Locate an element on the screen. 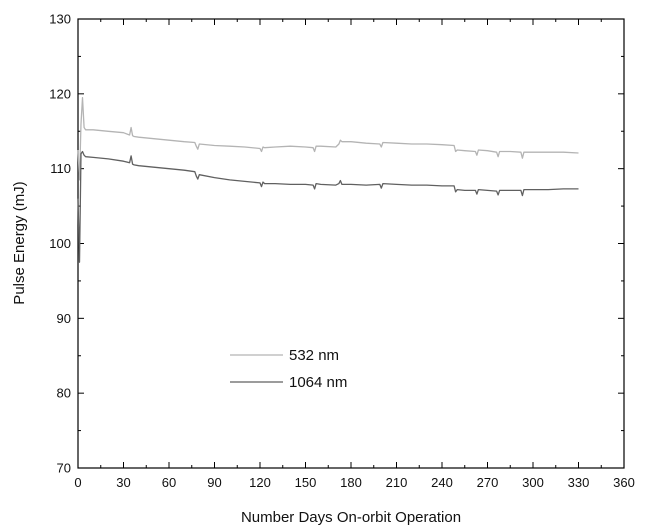  x-axis-title: Number Days On-orbit Operation is located at coordinates (351, 517).